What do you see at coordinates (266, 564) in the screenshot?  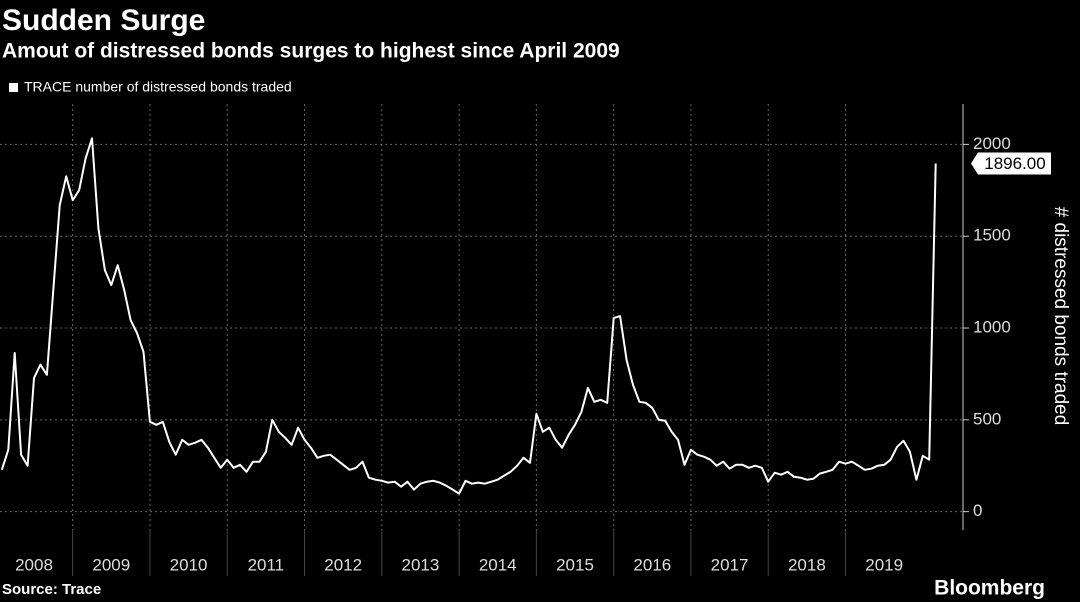 I see `x-tick-label: 2011` at bounding box center [266, 564].